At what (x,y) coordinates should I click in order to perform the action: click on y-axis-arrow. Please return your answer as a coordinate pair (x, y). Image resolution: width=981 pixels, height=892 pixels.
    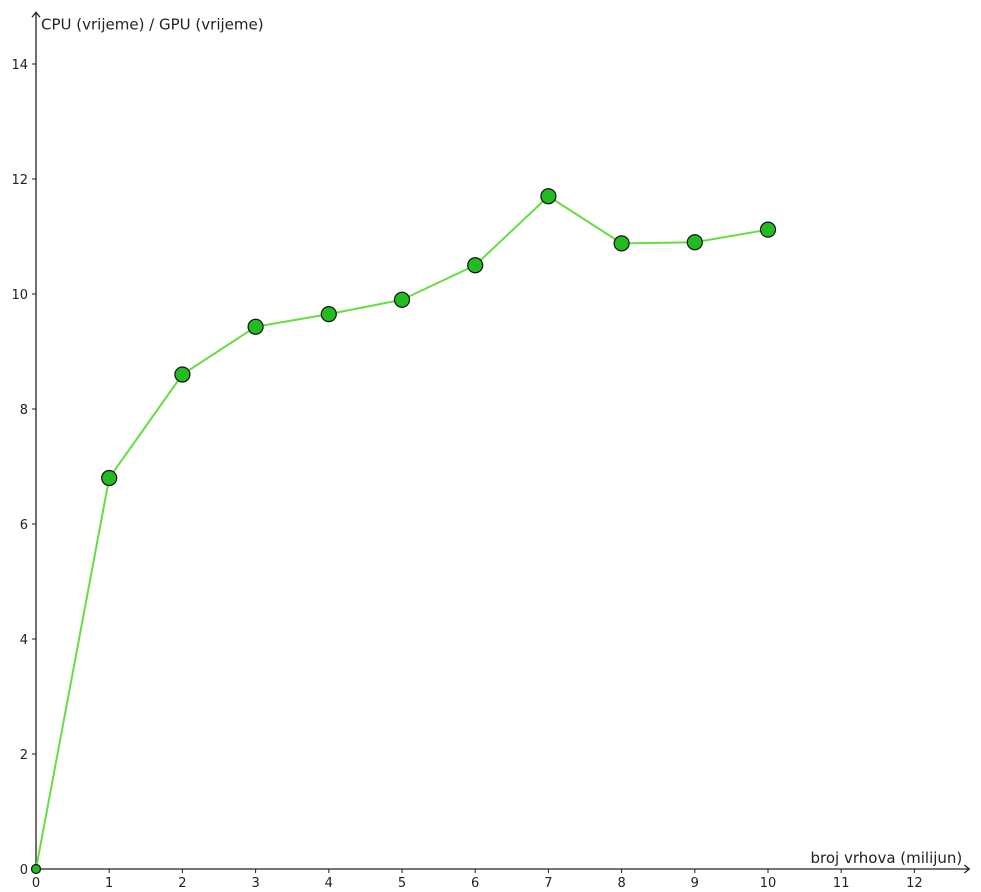
    Looking at the image, I should click on (36, 14).